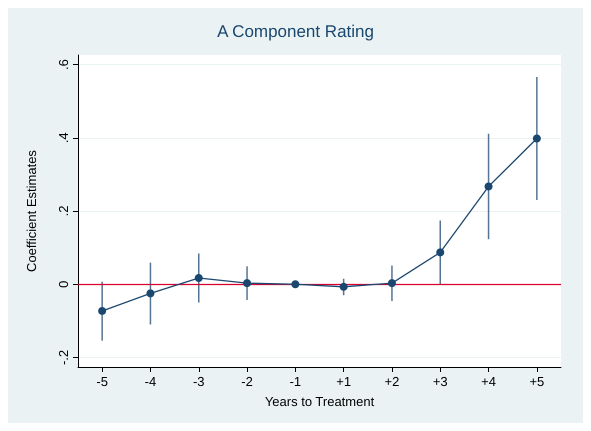 The height and width of the screenshot is (431, 591). I want to click on x-tick-label: +5, so click(536, 381).